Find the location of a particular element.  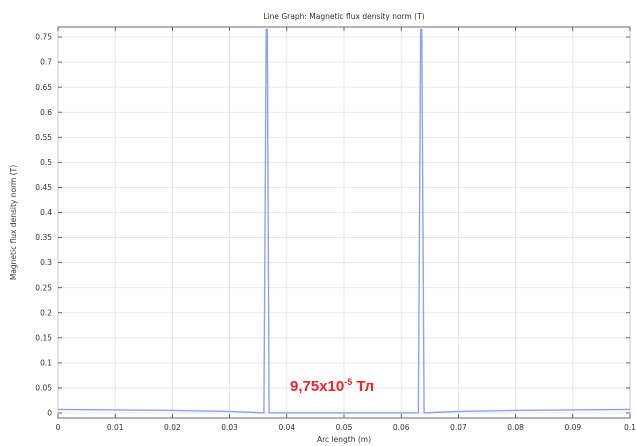

x-tick-label: 0.1 is located at coordinates (630, 427).